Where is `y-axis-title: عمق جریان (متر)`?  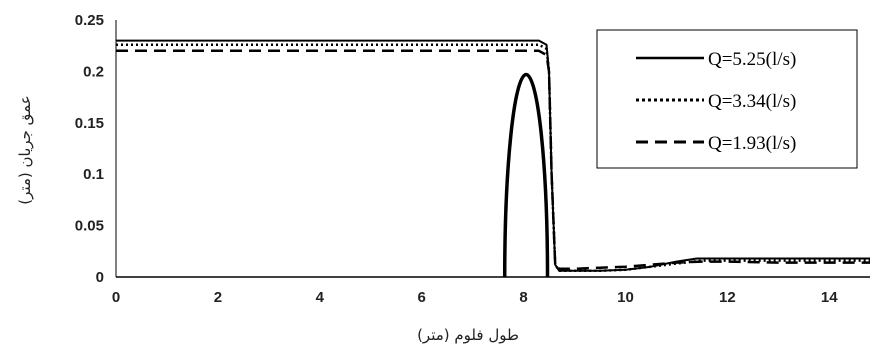
y-axis-title: عمق جریان (متر) is located at coordinates (25, 150).